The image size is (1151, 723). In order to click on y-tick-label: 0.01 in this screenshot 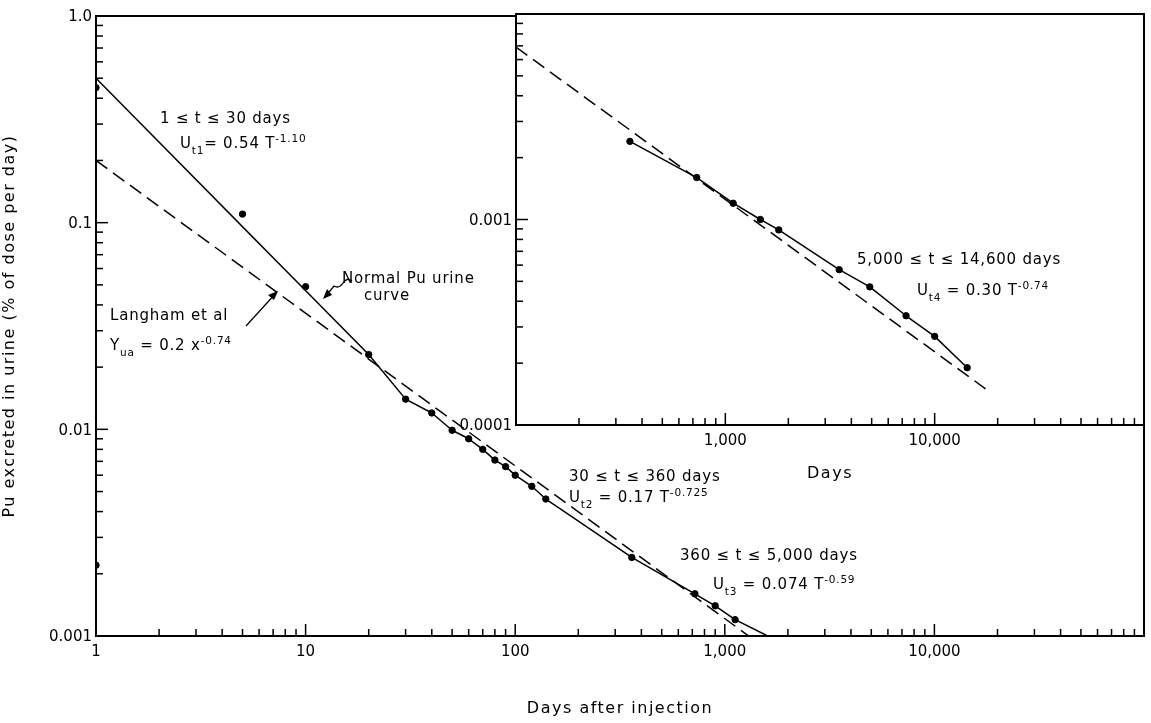, I will do `click(75, 429)`.